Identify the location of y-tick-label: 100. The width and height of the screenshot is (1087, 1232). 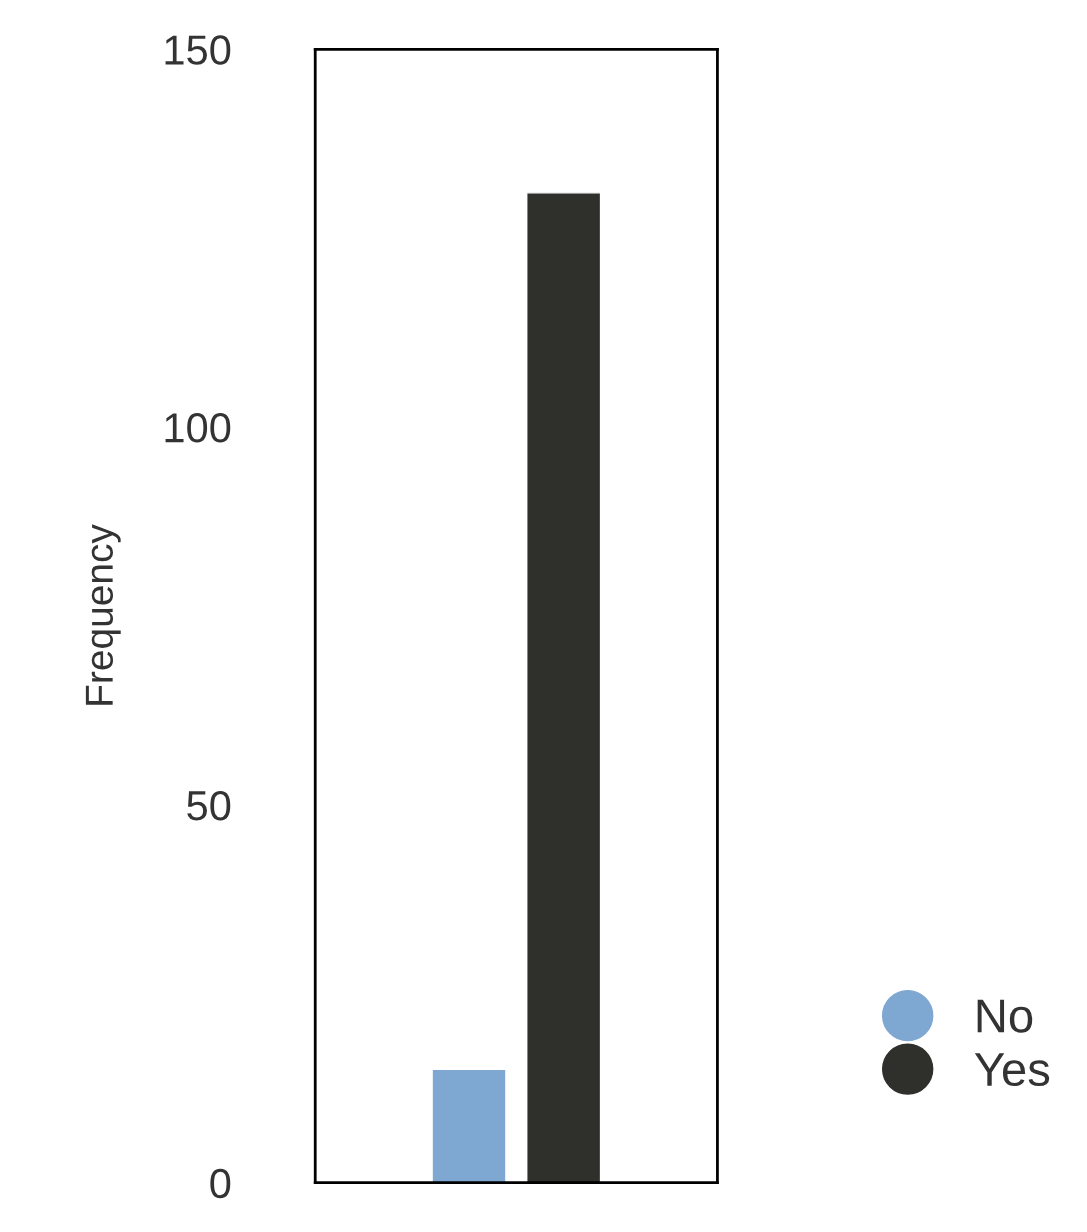
(198, 428).